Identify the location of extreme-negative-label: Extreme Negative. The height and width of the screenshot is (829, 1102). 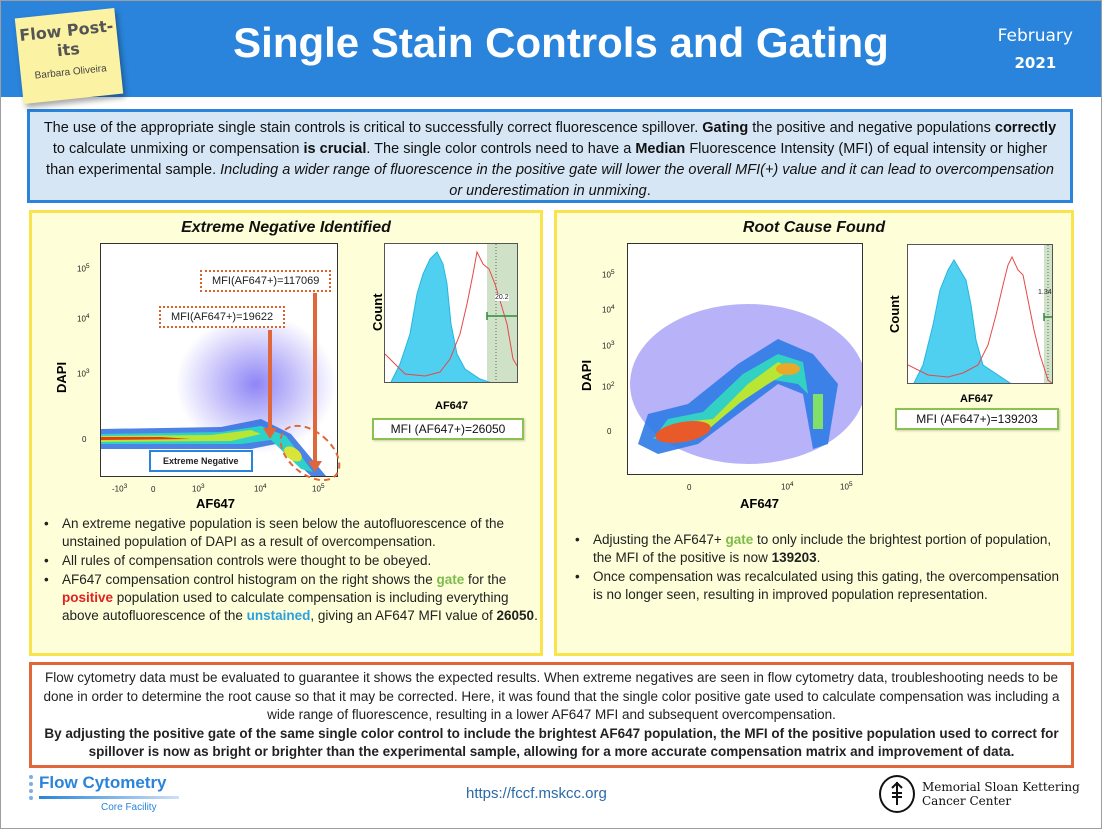
(201, 461).